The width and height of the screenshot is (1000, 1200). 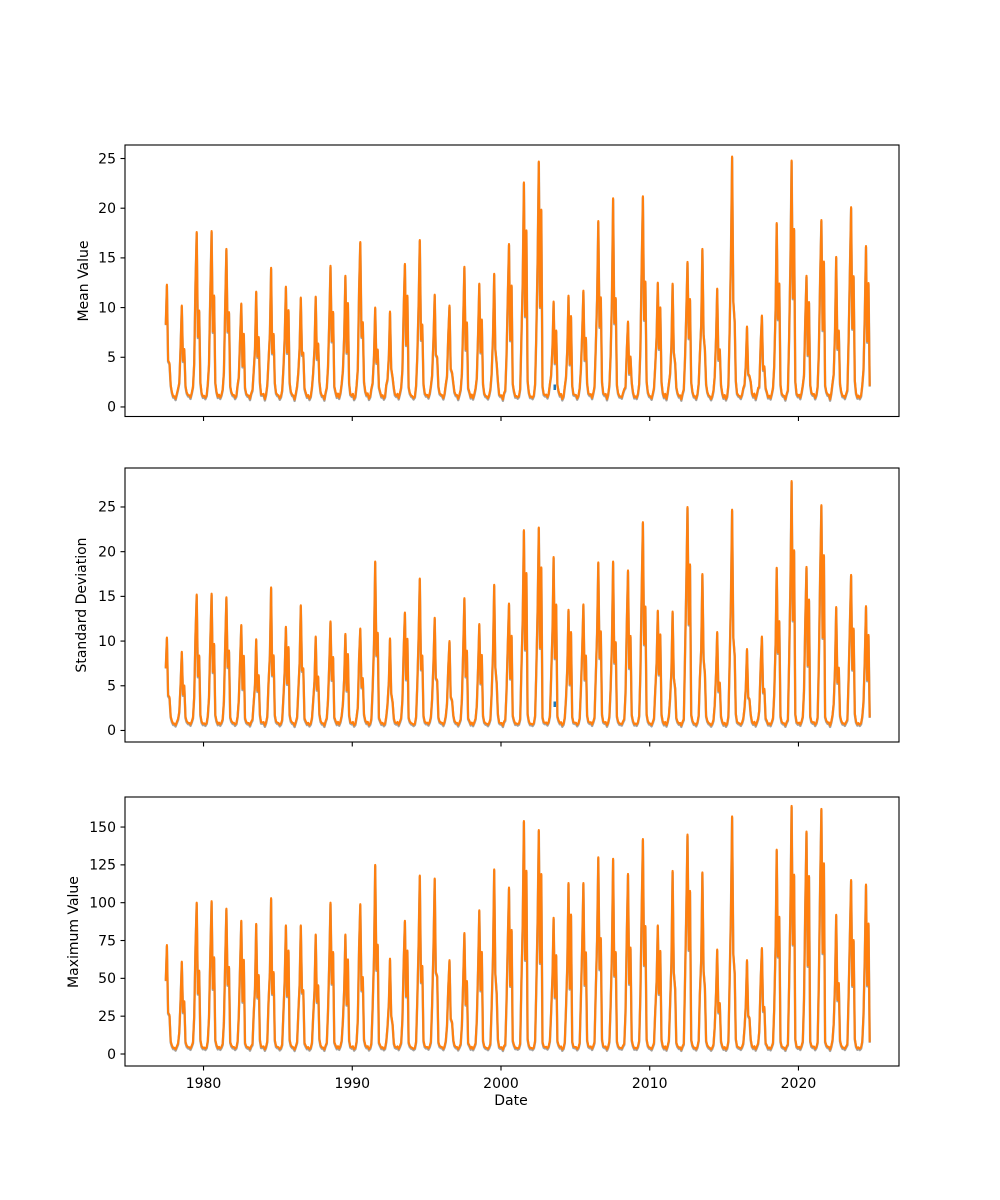 What do you see at coordinates (84, 281) in the screenshot?
I see `y-axis-label-mean-value: Mean Value` at bounding box center [84, 281].